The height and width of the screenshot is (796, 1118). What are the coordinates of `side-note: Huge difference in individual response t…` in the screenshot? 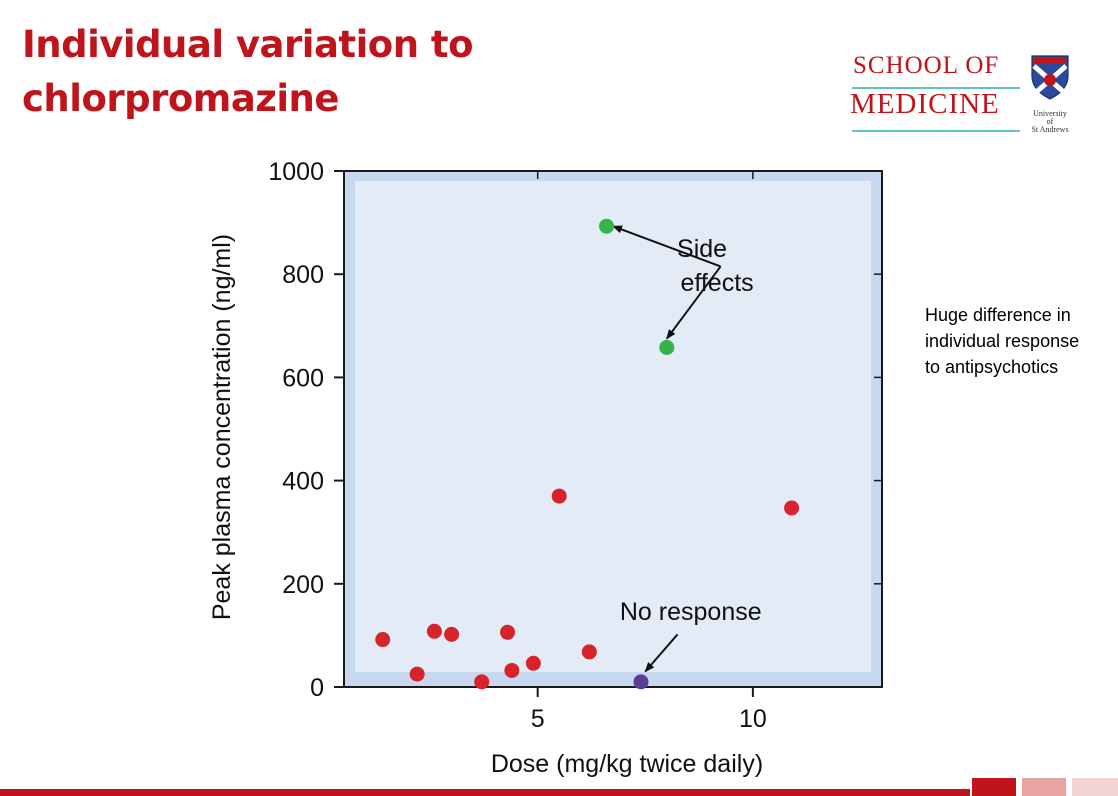 It's located at (1002, 341).